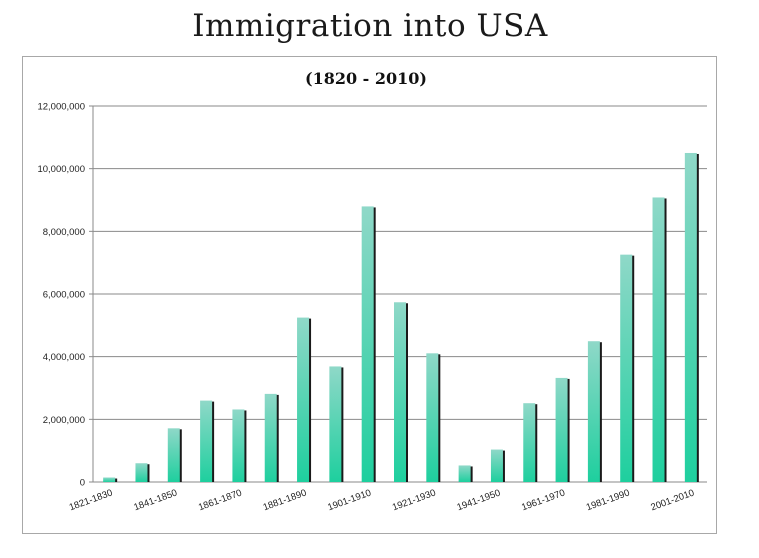 The height and width of the screenshot is (558, 759). I want to click on x-tick-label: 1941-1950, so click(479, 500).